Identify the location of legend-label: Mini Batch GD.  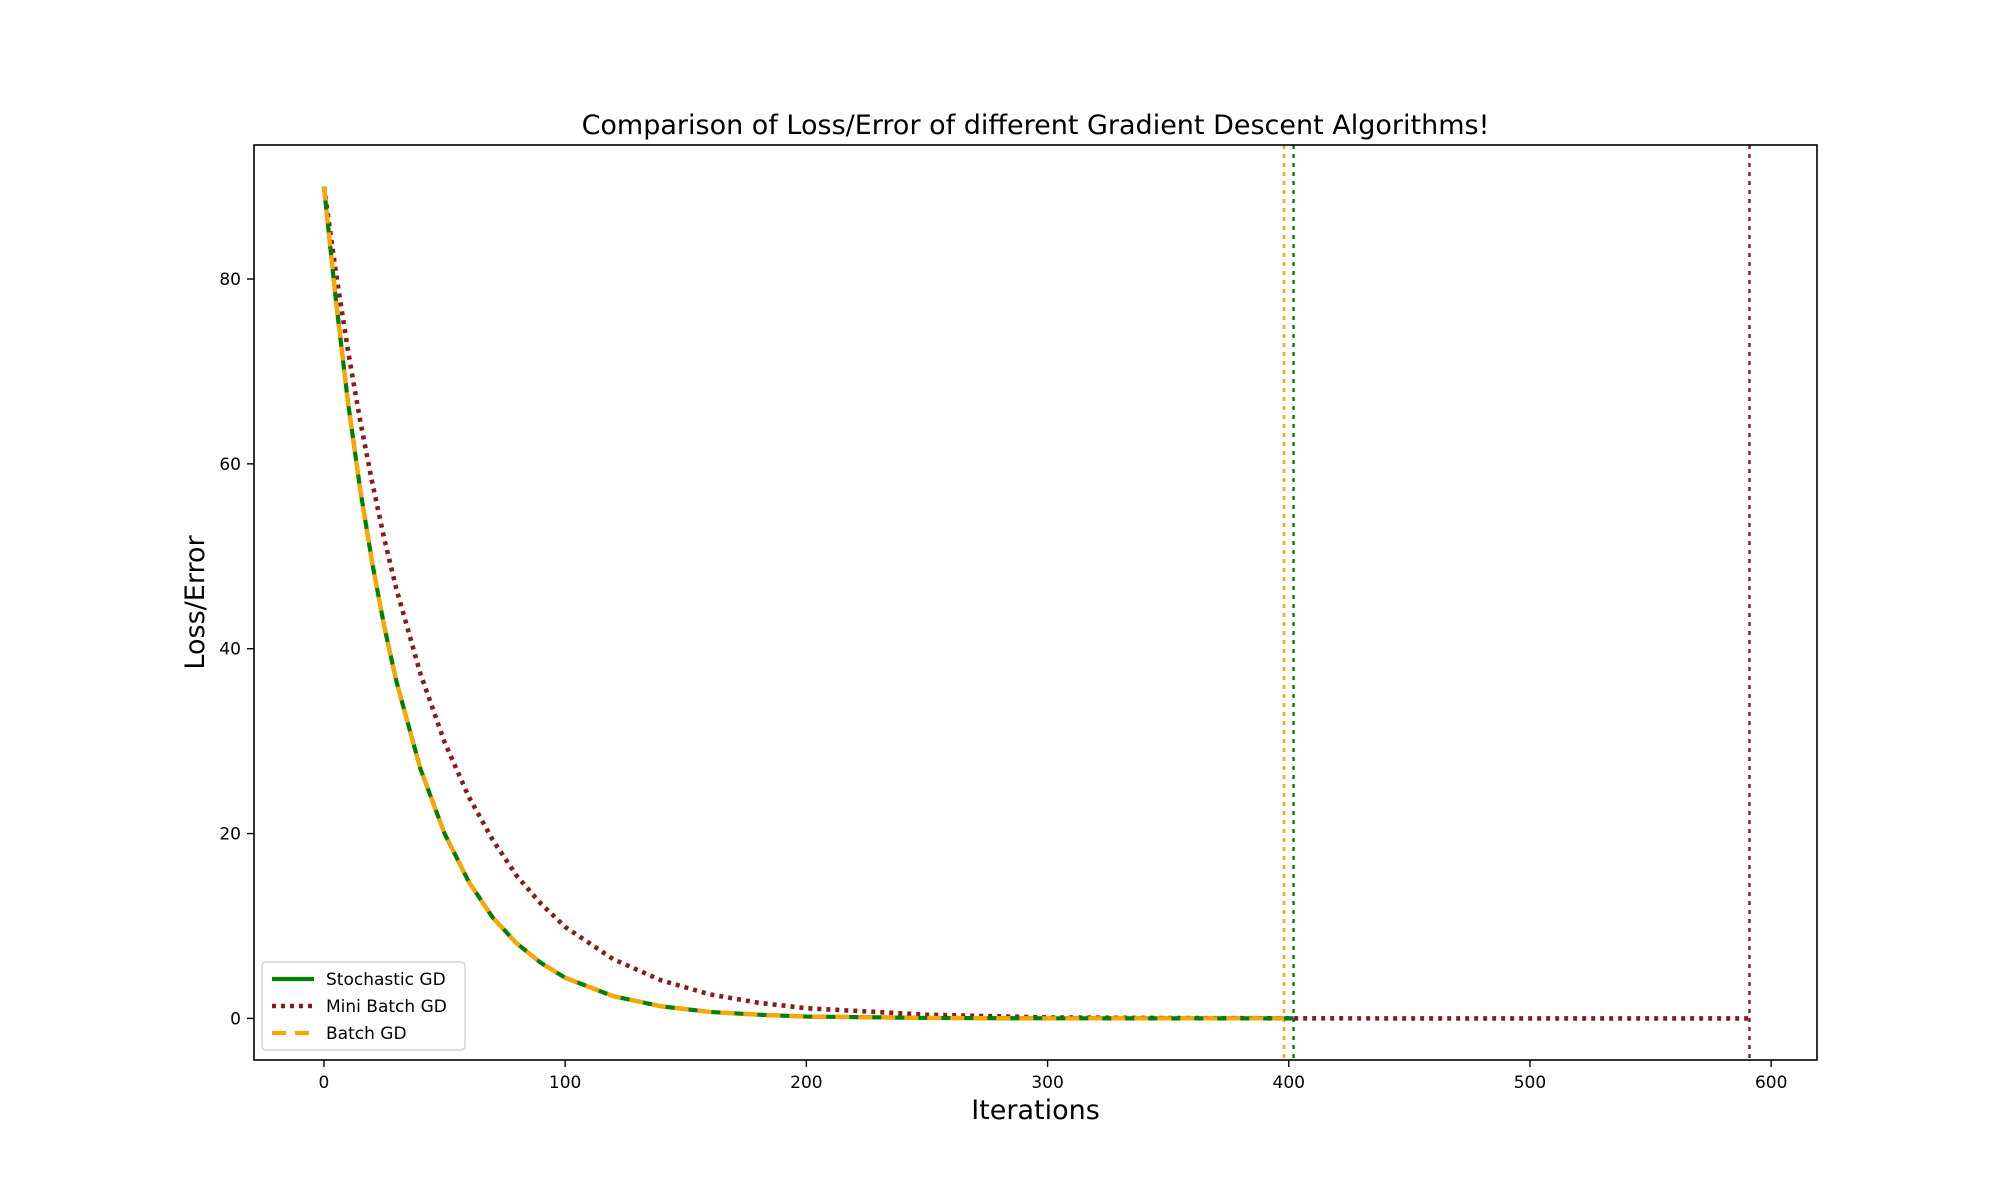
(386, 1007).